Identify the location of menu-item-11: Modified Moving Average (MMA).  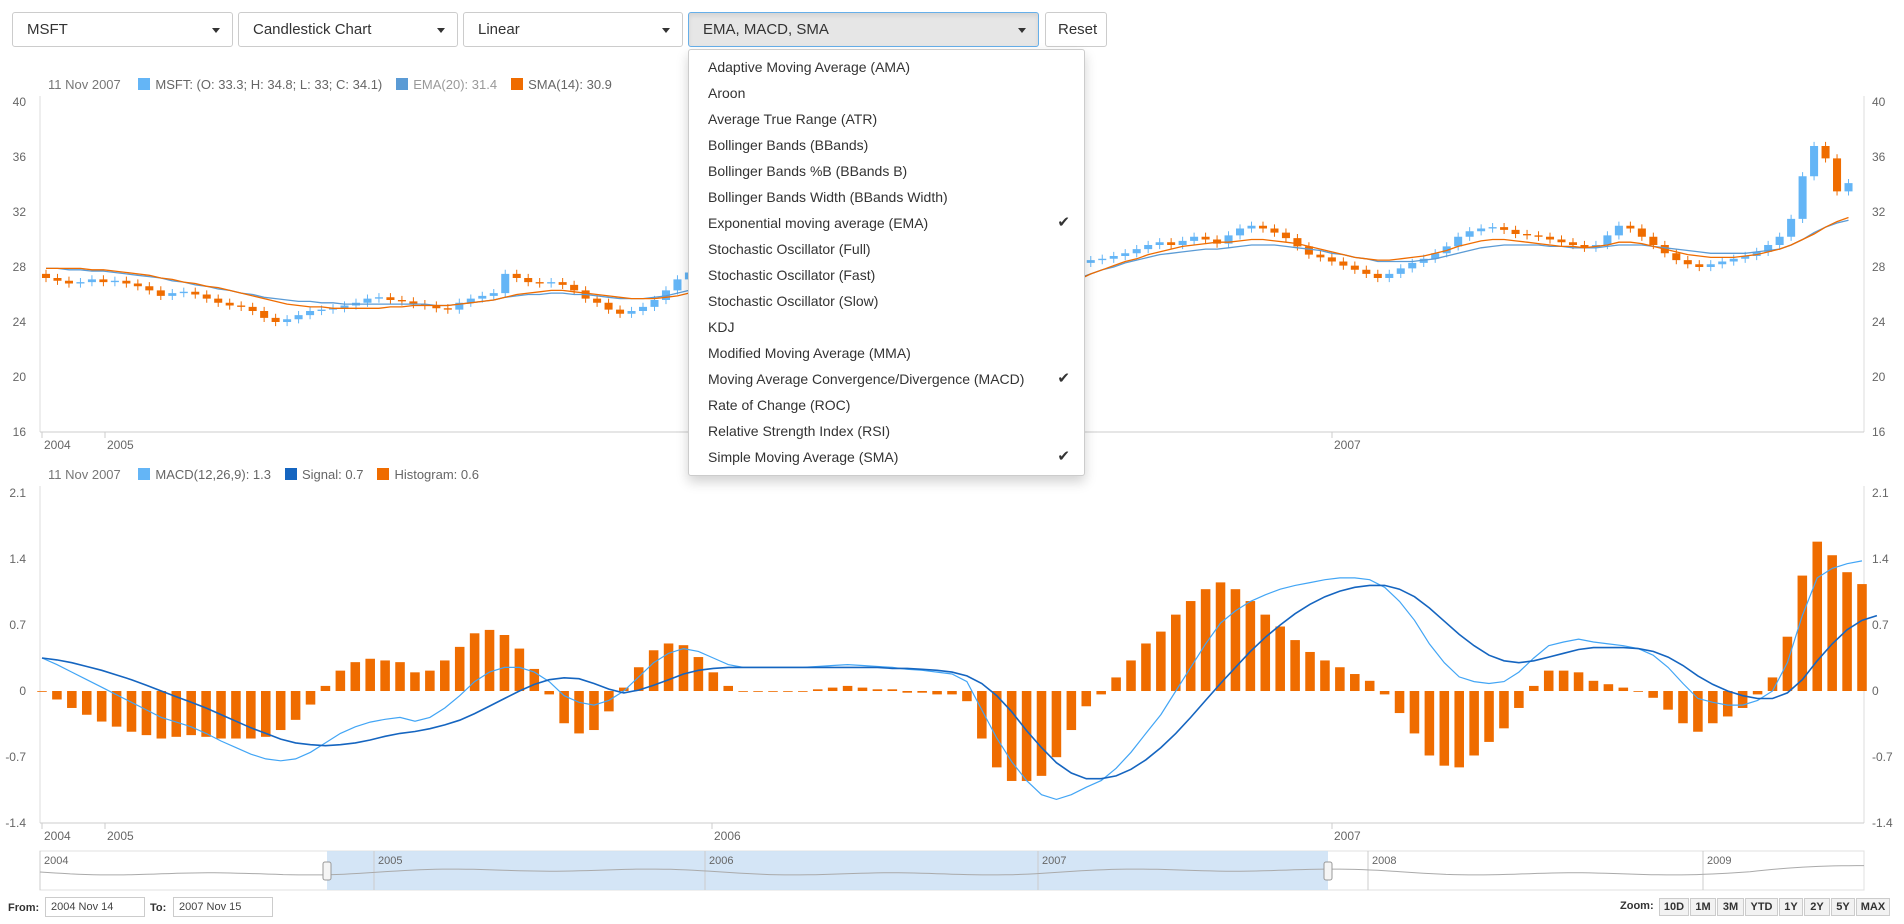
(886, 353).